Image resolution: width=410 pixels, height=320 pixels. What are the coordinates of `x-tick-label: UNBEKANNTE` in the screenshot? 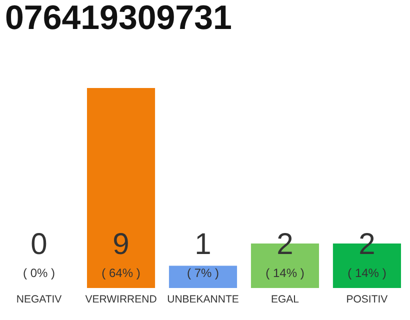 It's located at (203, 300).